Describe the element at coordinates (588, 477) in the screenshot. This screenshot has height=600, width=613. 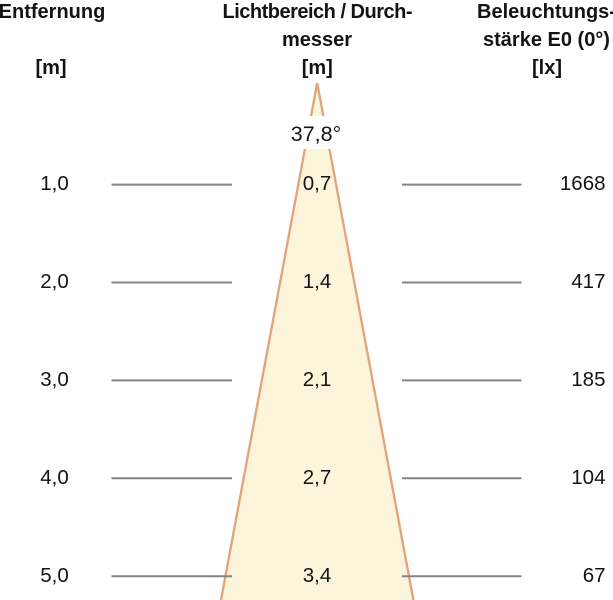
I see `svg-text: 104` at that location.